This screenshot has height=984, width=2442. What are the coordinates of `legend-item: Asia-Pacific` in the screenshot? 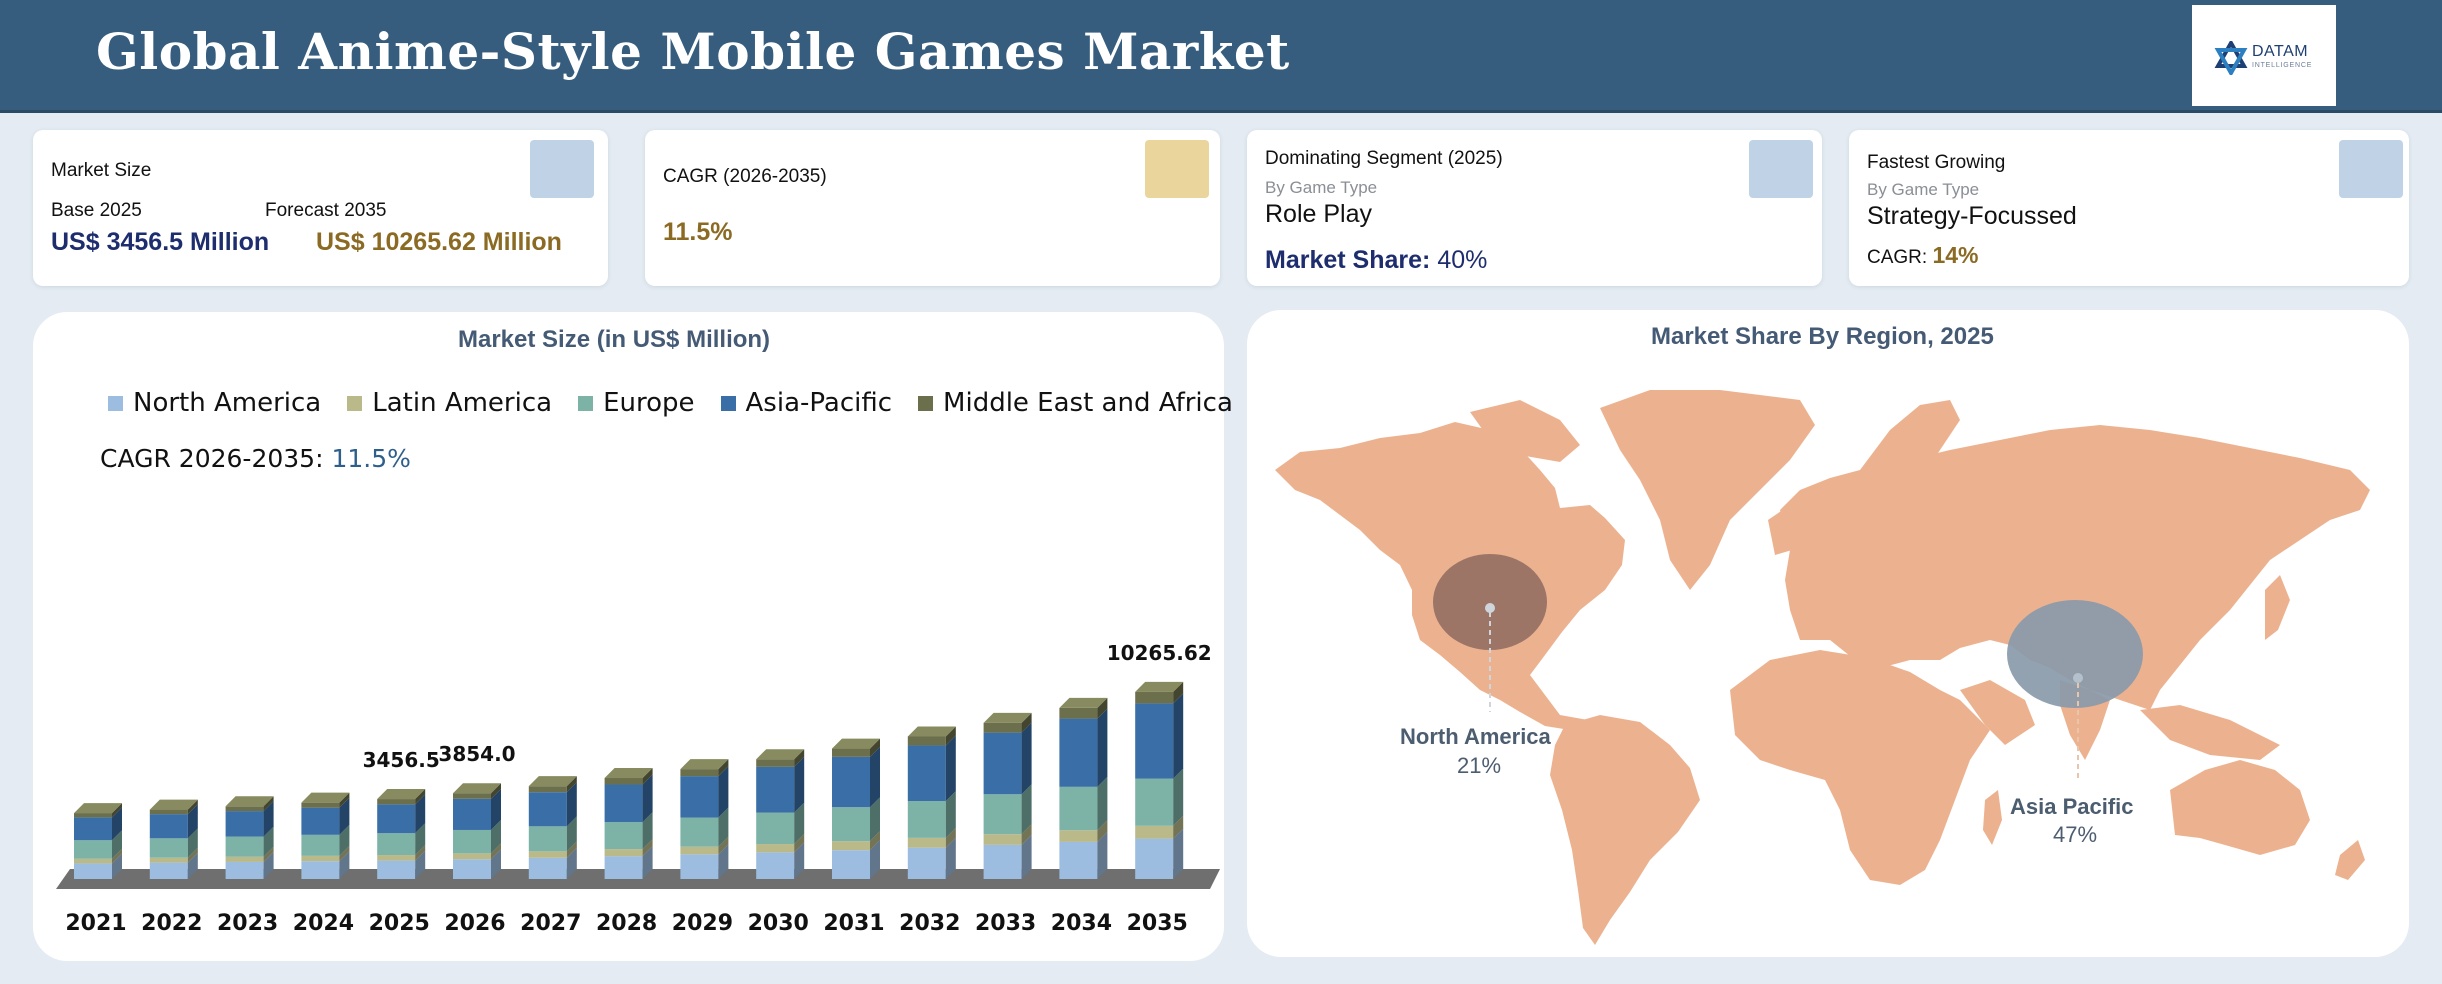 It's located at (806, 403).